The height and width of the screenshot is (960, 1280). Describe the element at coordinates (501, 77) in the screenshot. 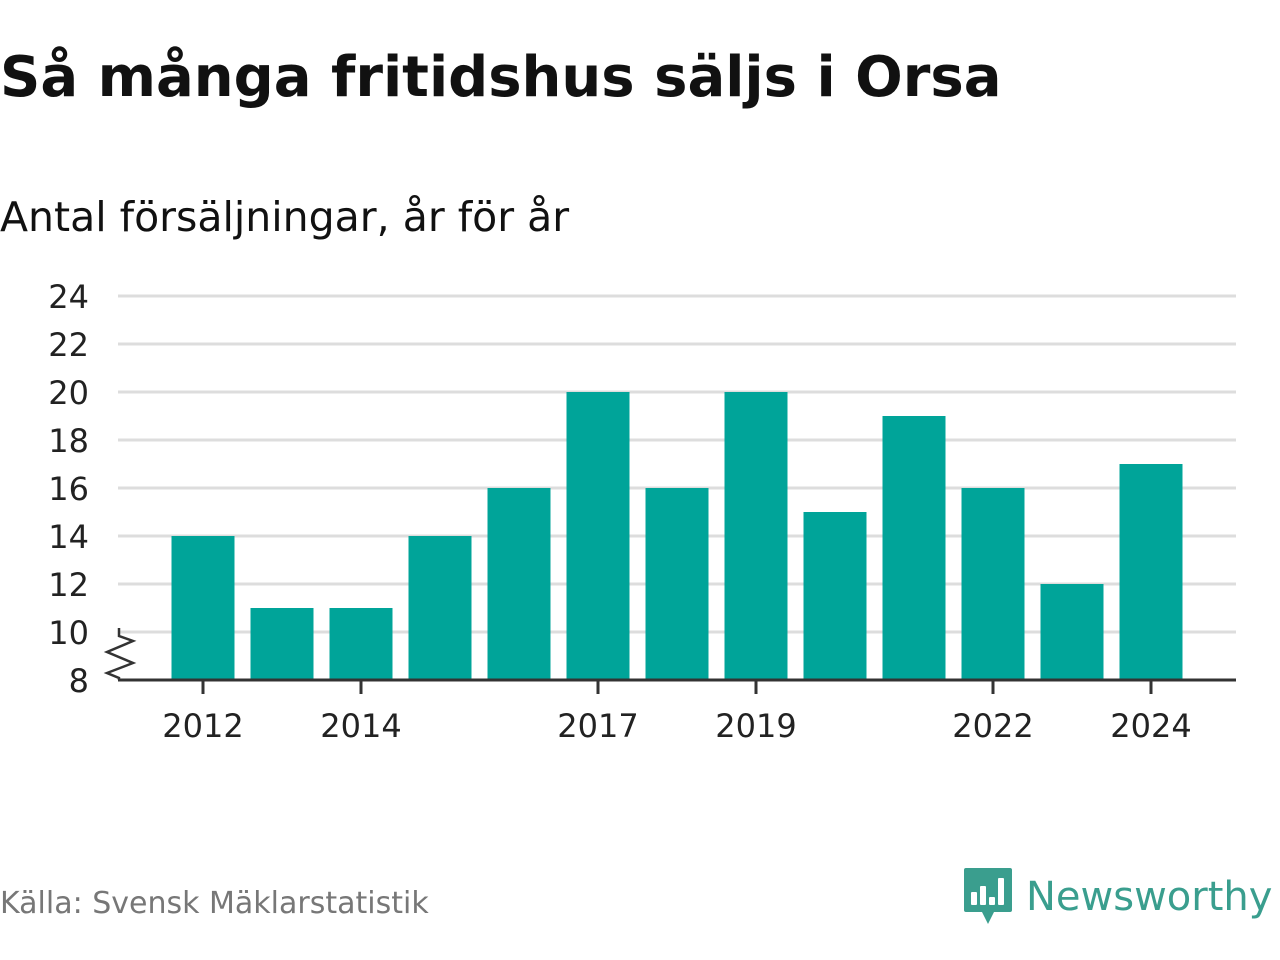

I see `chart-title: Så många fritidshus säljs i Orsa` at that location.